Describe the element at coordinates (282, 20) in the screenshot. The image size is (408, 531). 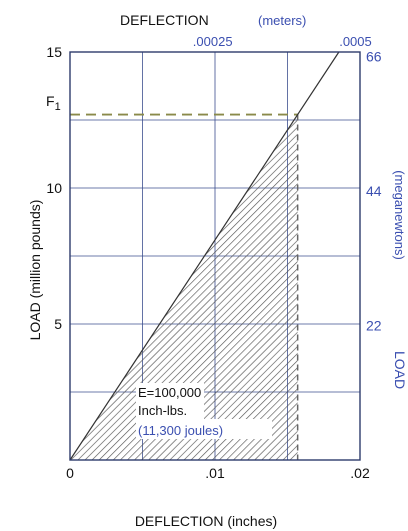
I see `x-axis-top-unit: (meters)` at that location.